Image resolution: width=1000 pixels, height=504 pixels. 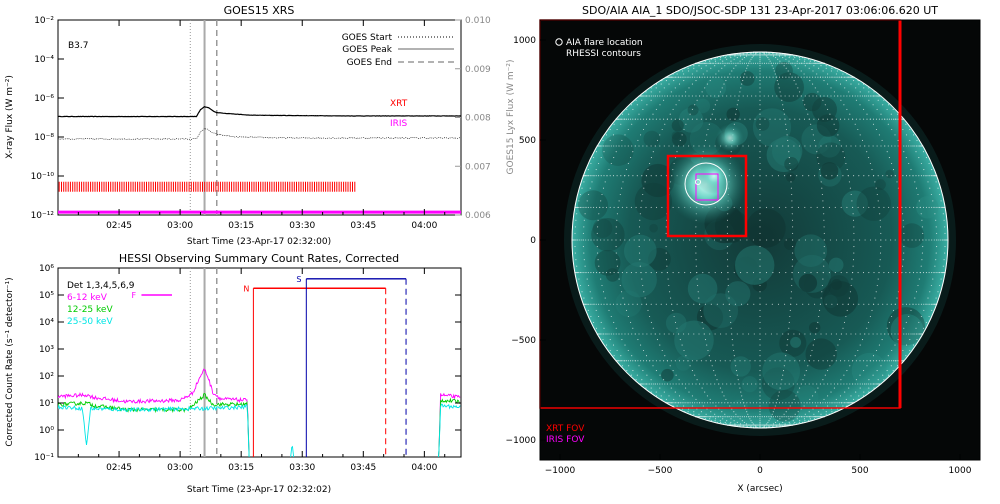 I want to click on goes-right-tick-label: 0.008, so click(x=478, y=119).